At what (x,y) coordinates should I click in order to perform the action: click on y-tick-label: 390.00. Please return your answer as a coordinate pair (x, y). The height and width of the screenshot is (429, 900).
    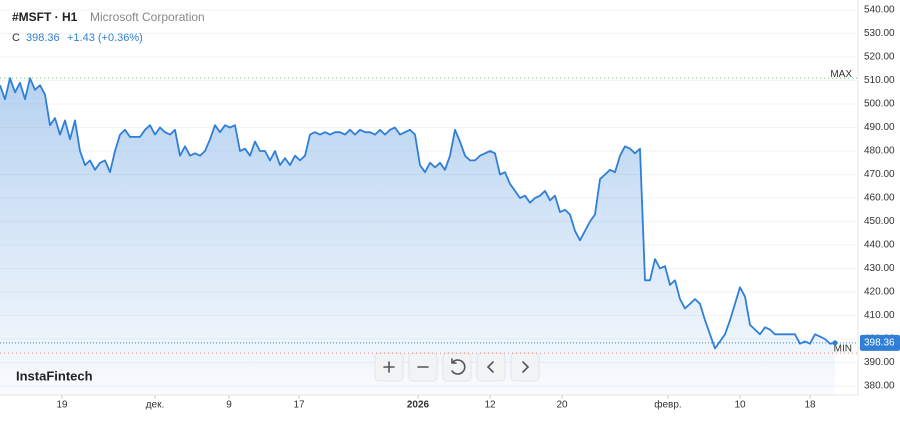
    Looking at the image, I should click on (879, 362).